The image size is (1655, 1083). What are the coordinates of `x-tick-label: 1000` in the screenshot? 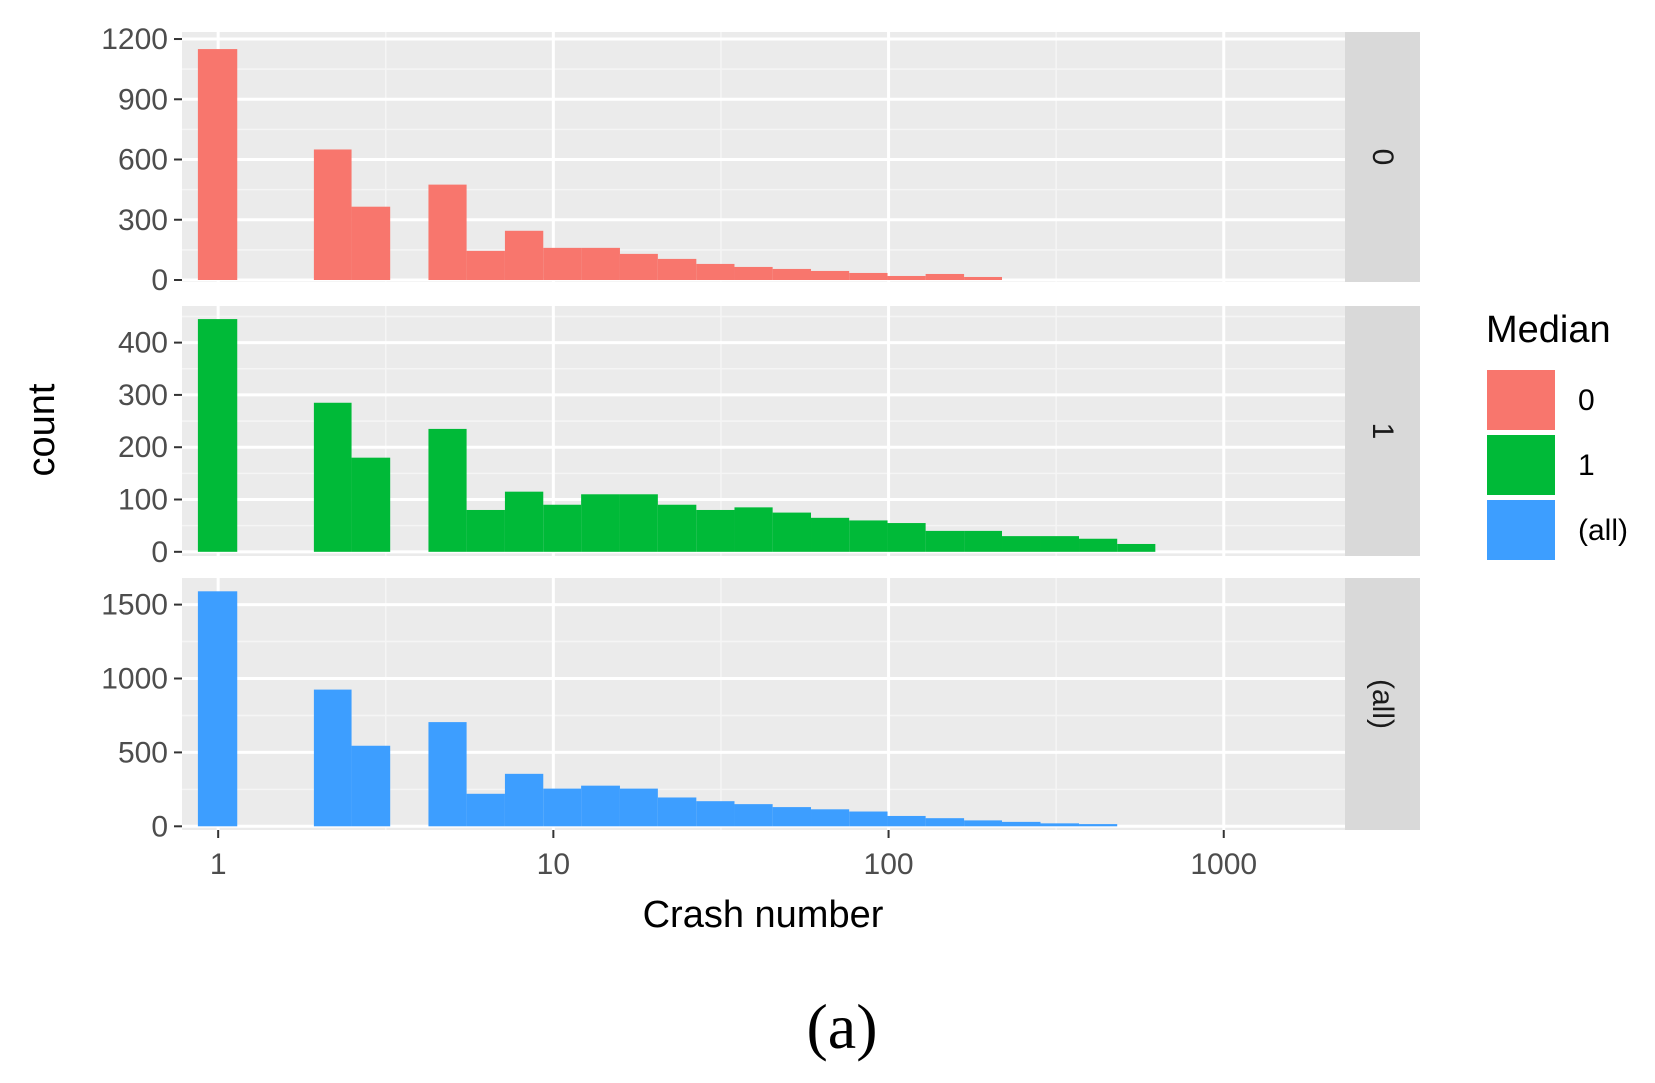 It's located at (1223, 864).